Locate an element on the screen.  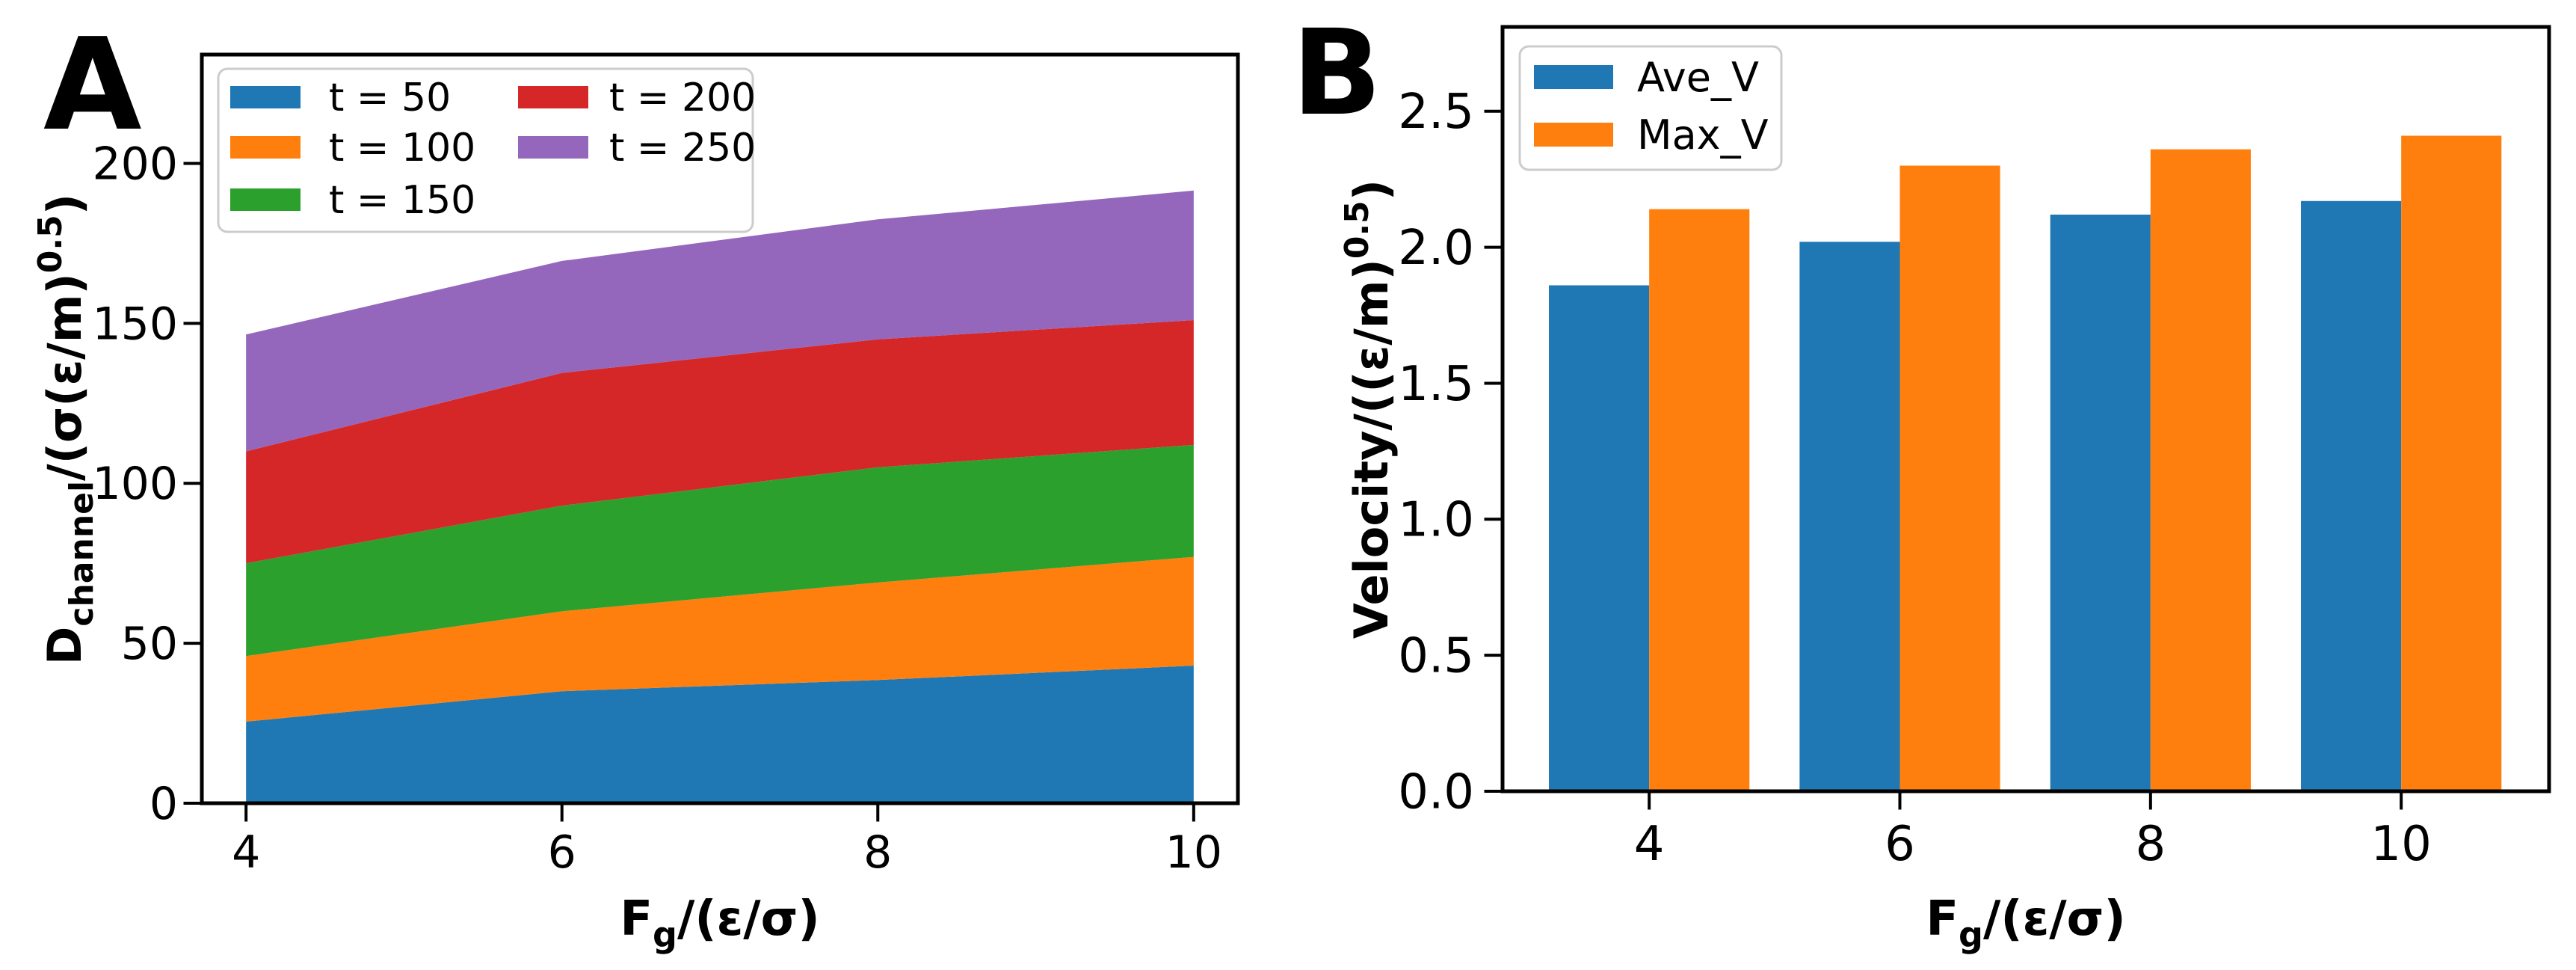
panel-a-ylabel-sub: channel is located at coordinates (82, 554).